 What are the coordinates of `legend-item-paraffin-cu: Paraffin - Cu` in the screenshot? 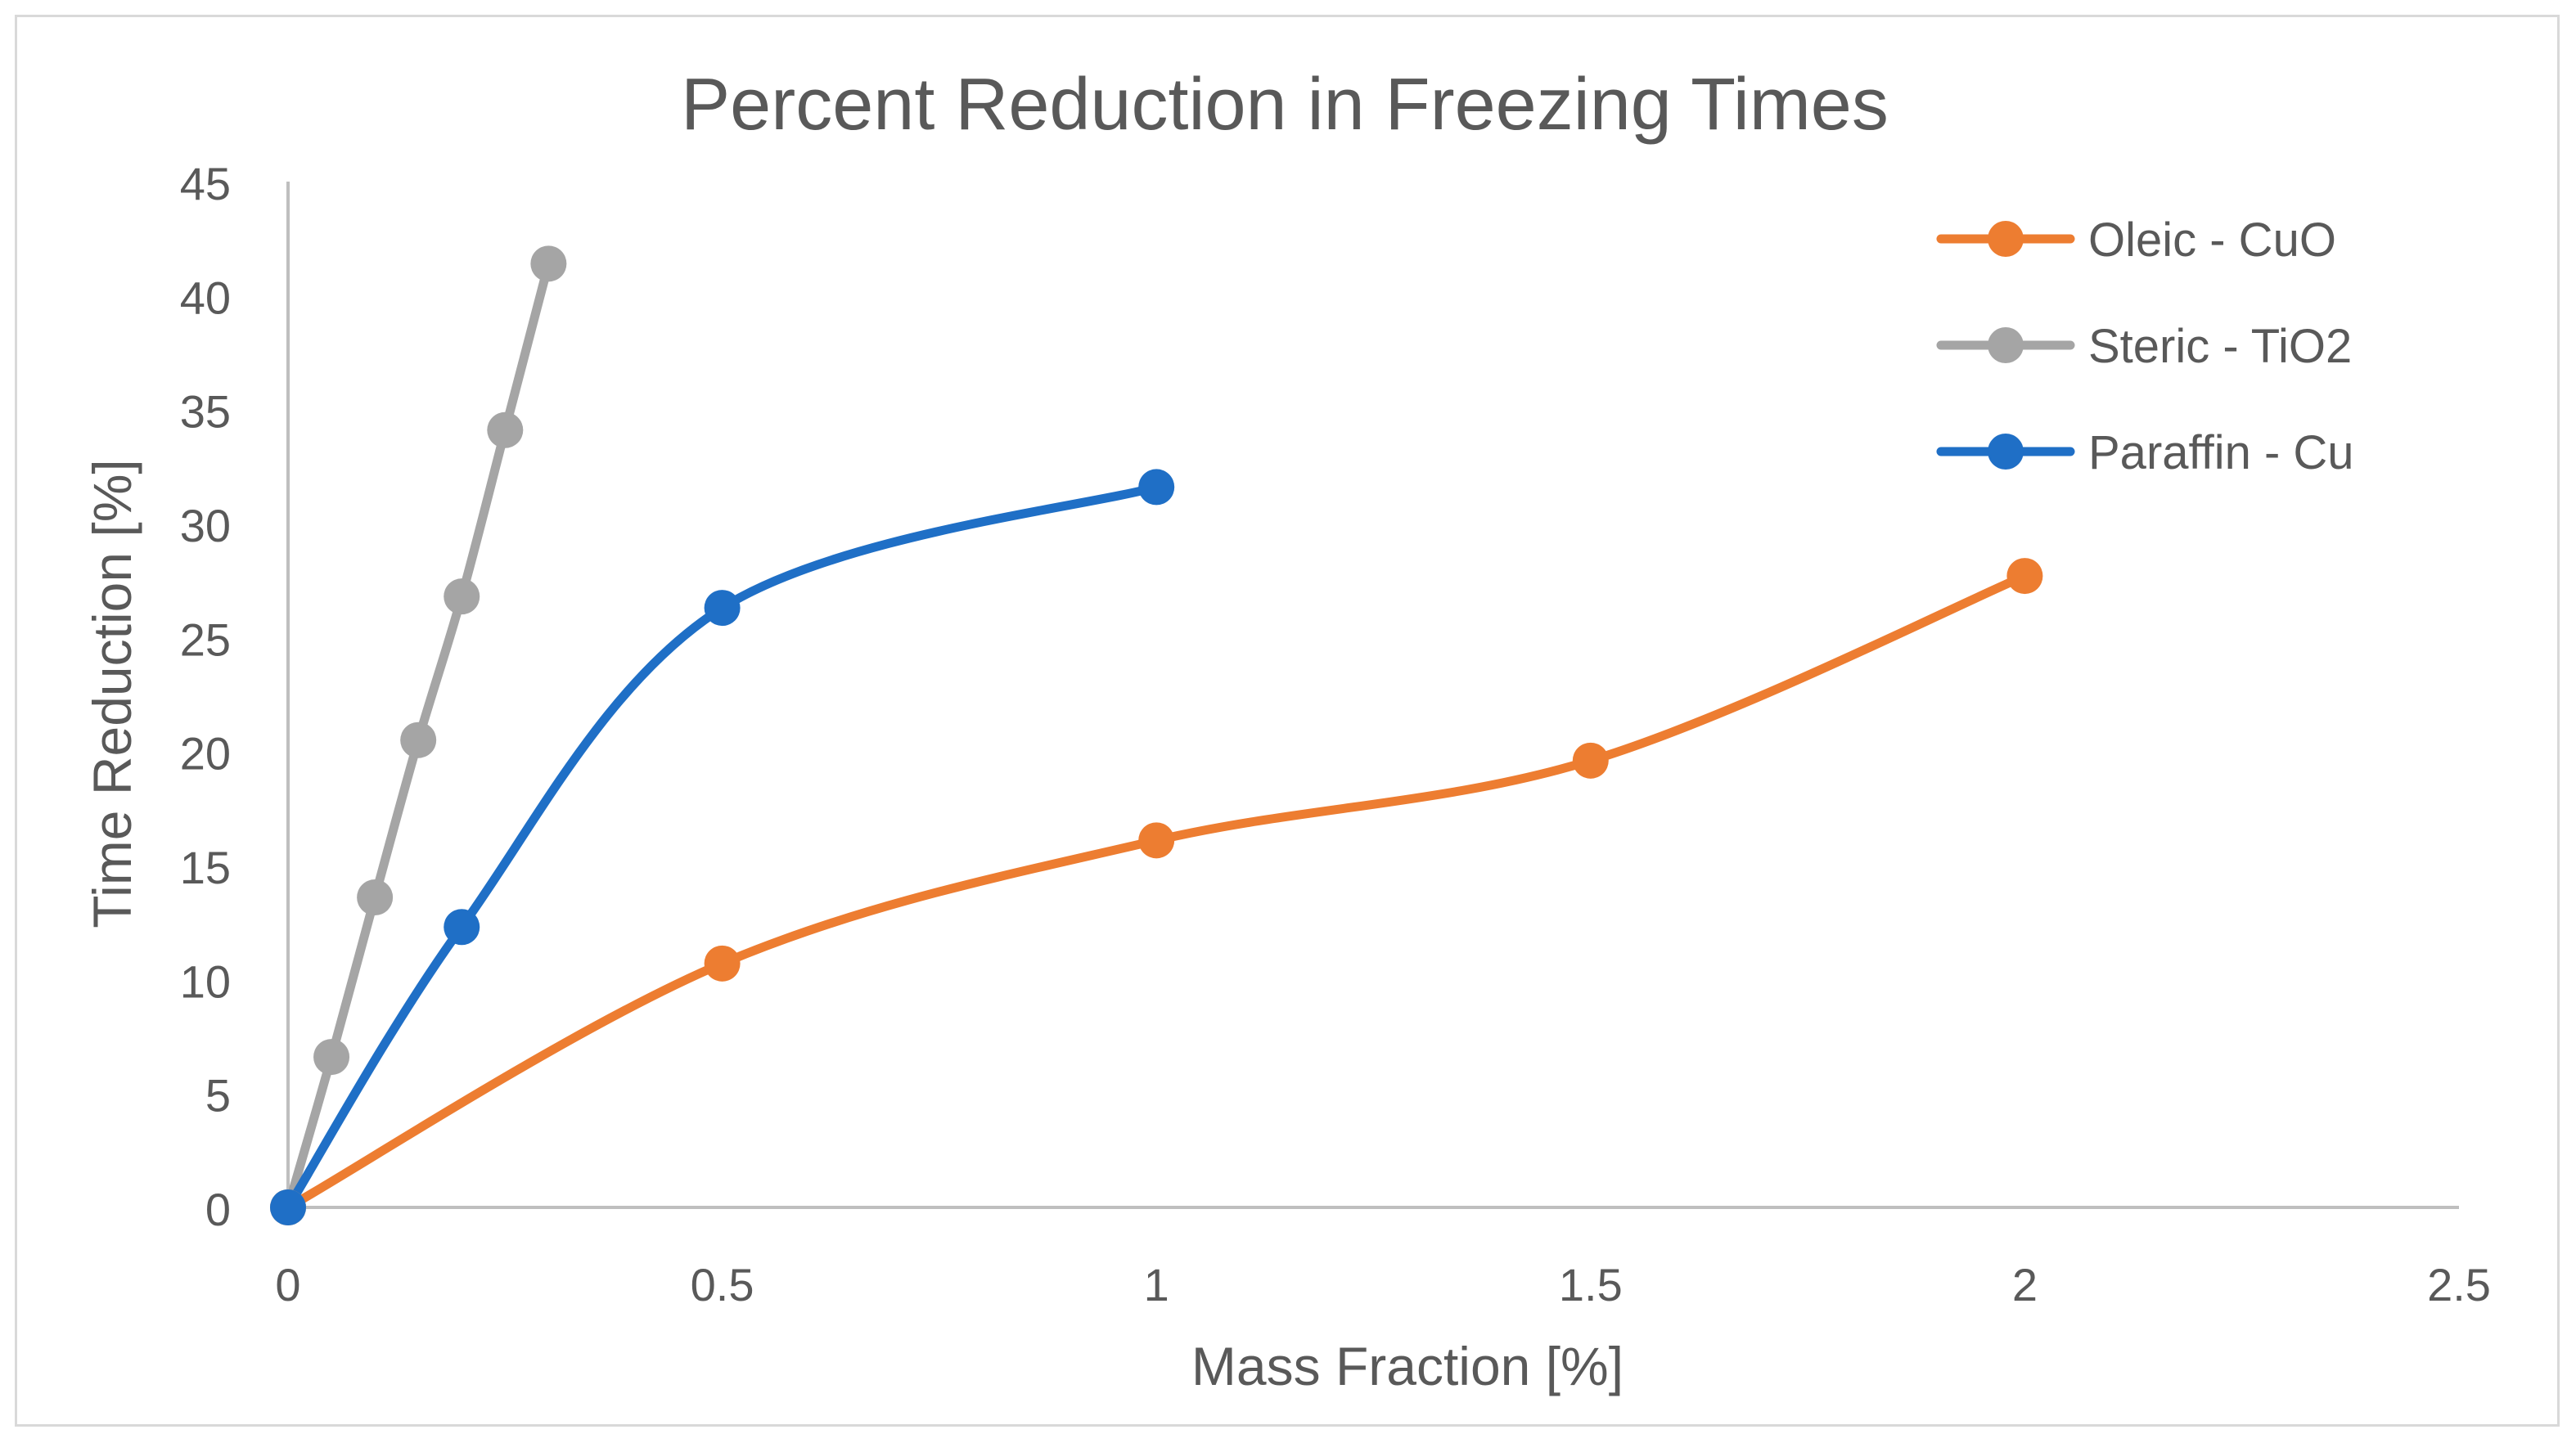 It's located at (2145, 452).